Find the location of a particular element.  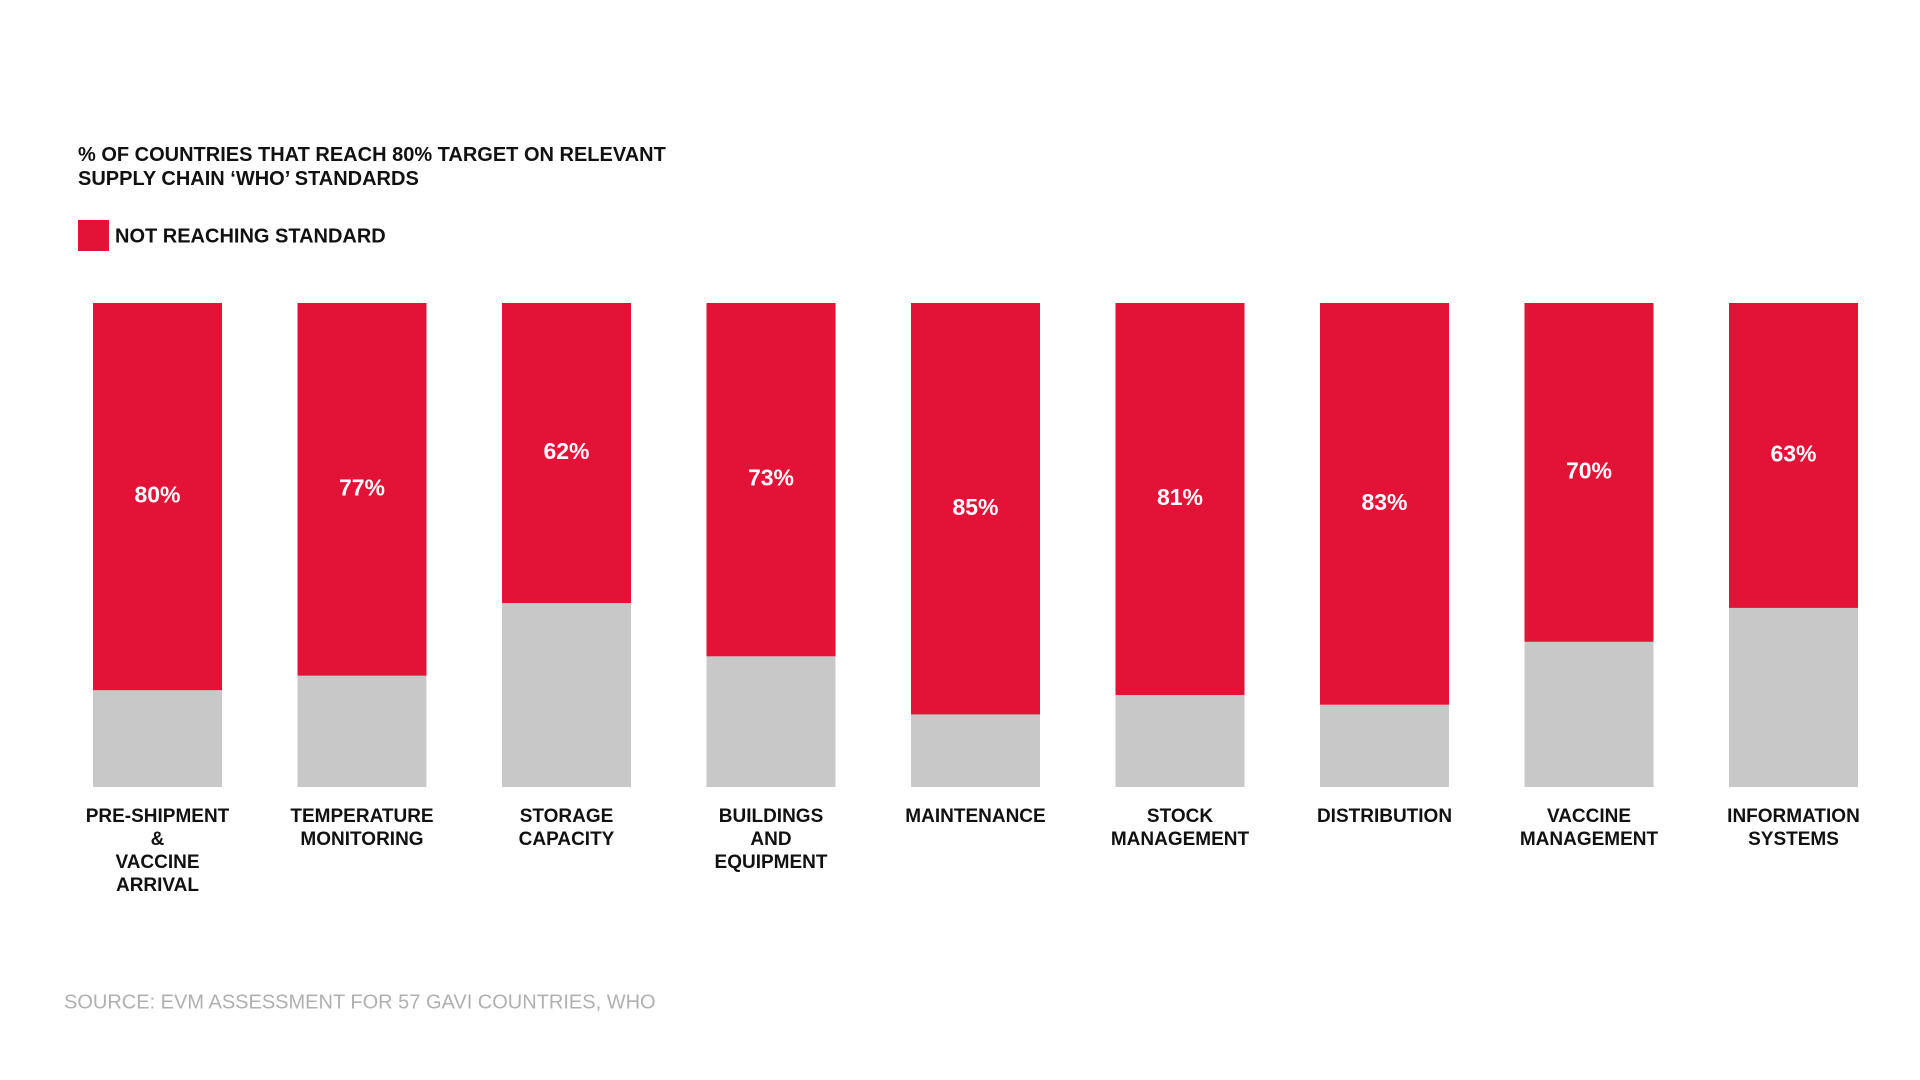

x-tick-label: INFORMATION SYSTEMS is located at coordinates (1793, 828).